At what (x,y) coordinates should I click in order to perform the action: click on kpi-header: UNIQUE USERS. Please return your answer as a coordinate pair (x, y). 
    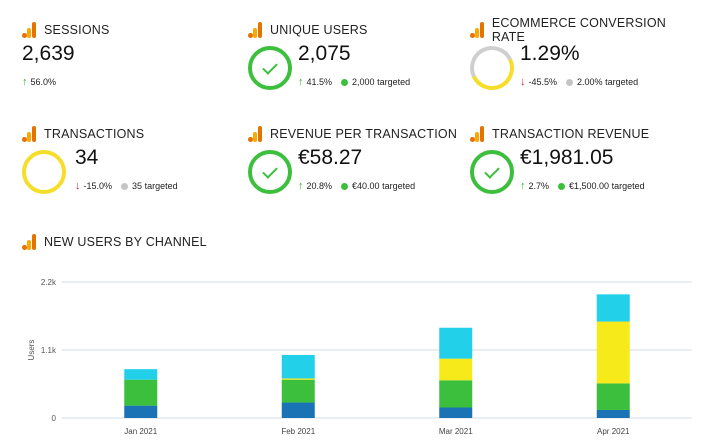
    Looking at the image, I should click on (308, 30).